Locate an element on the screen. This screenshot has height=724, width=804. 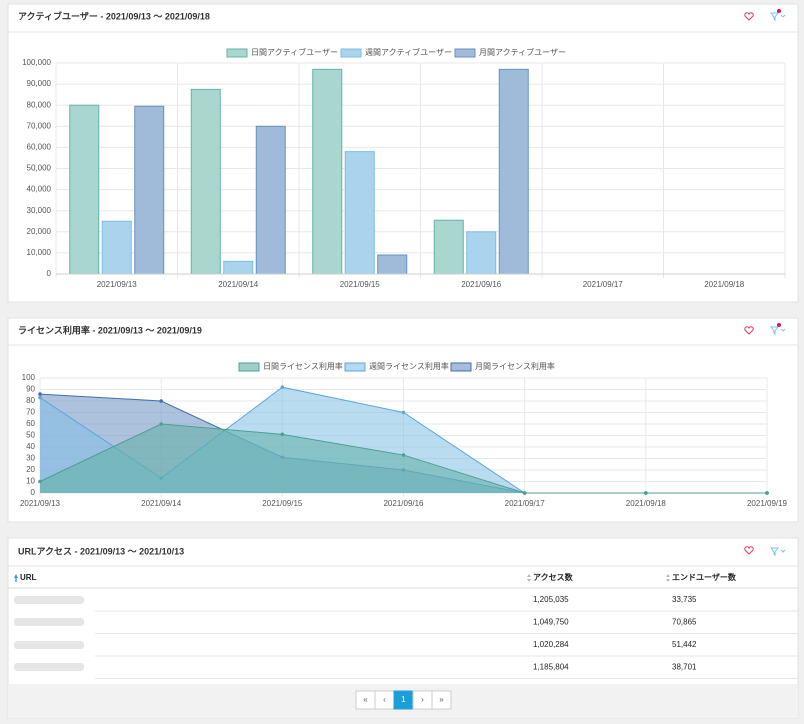
y-tick-label: 30 is located at coordinates (30, 458).